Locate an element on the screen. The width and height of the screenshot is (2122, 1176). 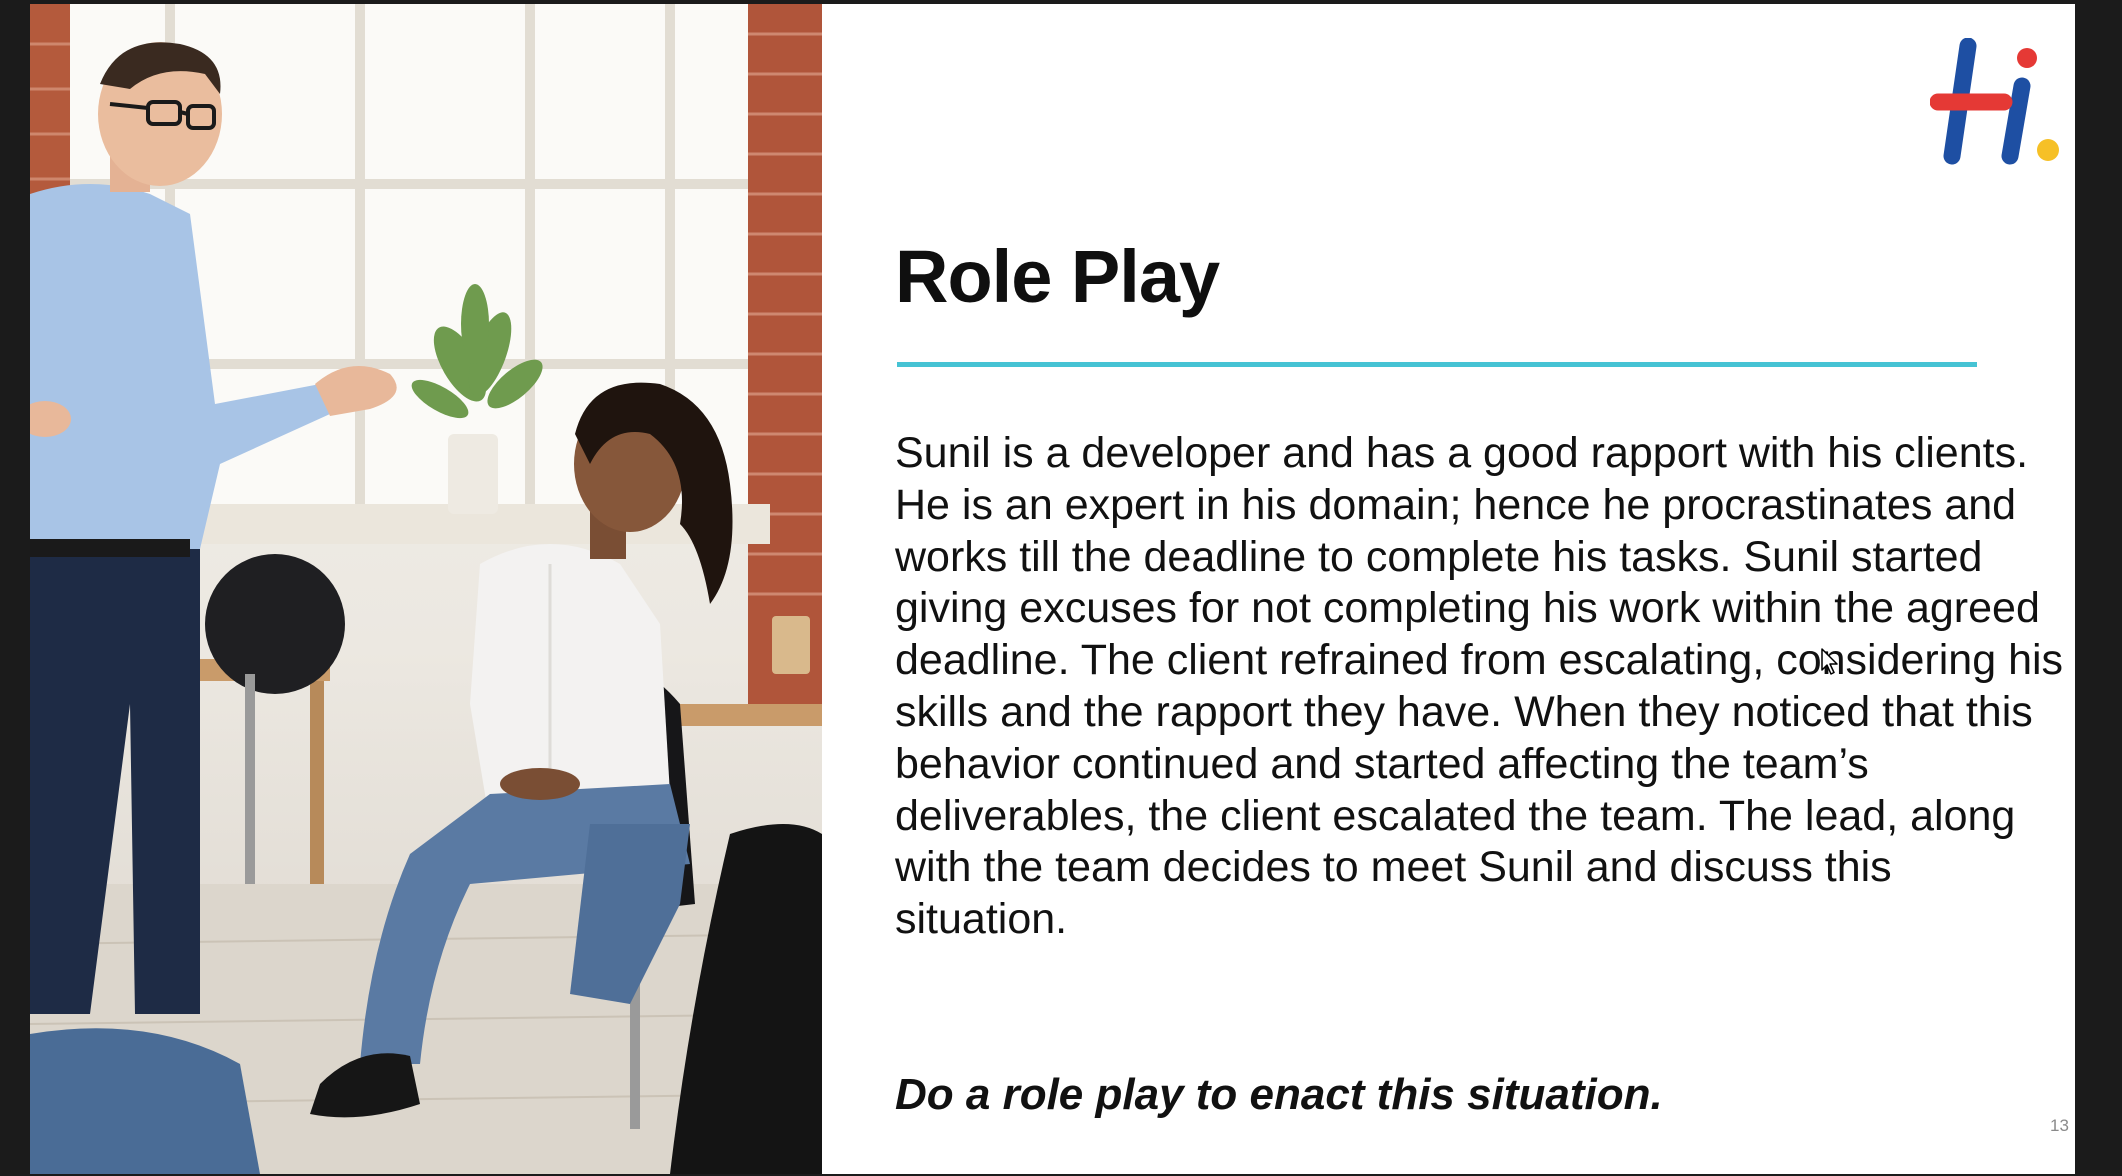
slide-number: 13 is located at coordinates (2059, 1125).